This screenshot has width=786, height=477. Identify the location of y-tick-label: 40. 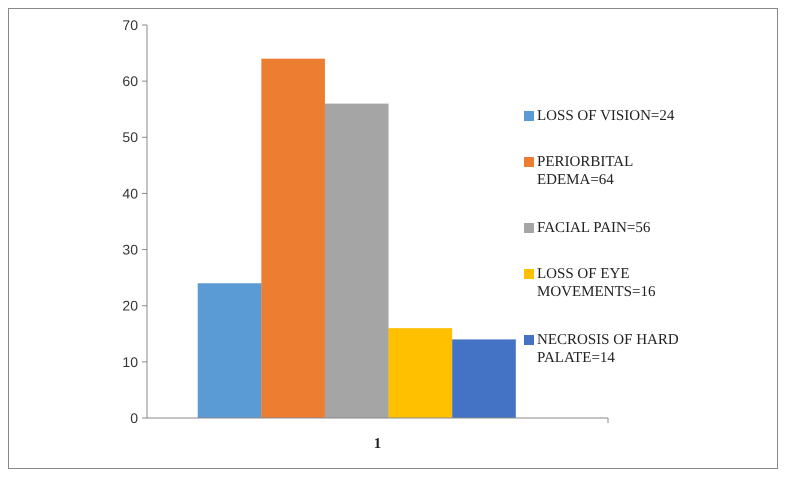
(130, 193).